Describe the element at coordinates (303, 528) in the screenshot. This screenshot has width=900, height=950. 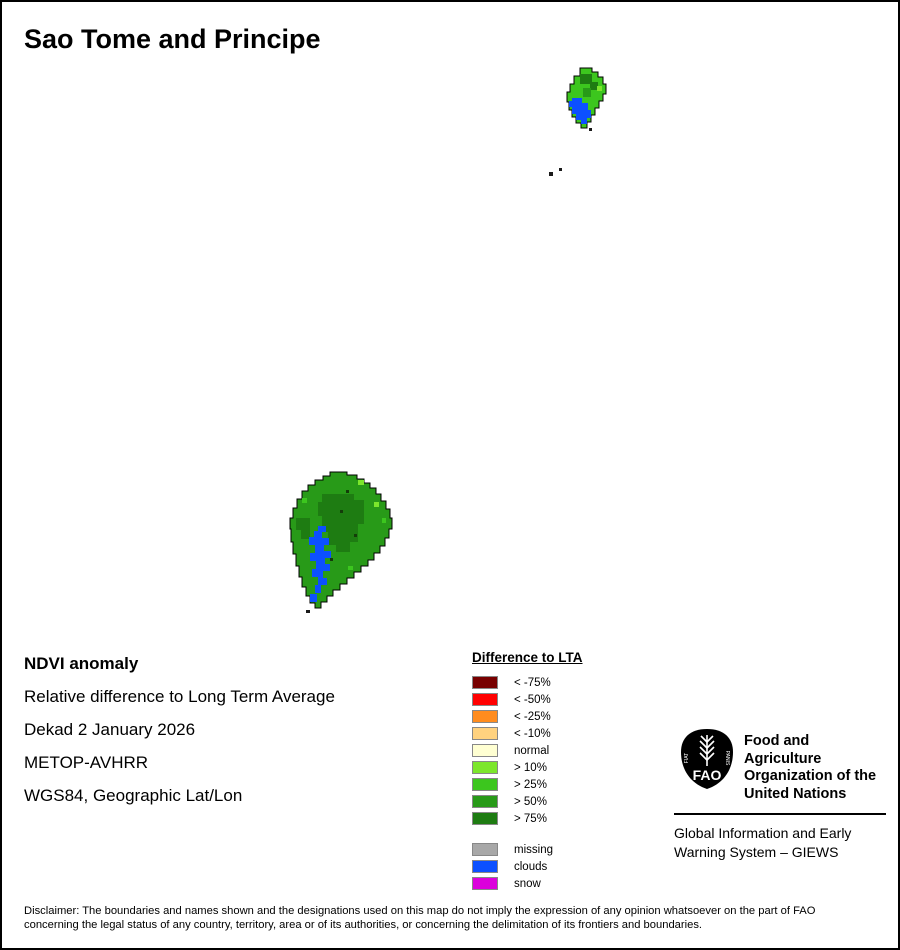
I see `sao-tome-dense-vegetation-west` at that location.